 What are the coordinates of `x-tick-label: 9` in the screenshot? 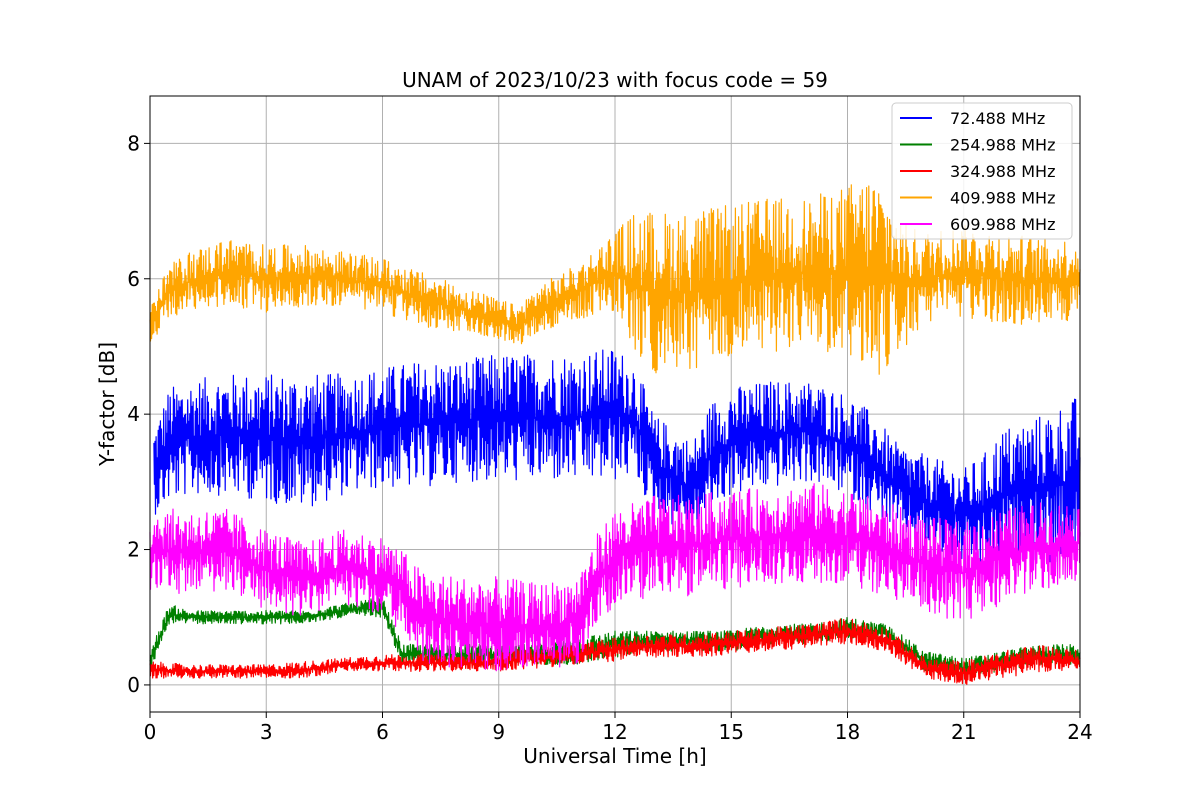 It's located at (498, 732).